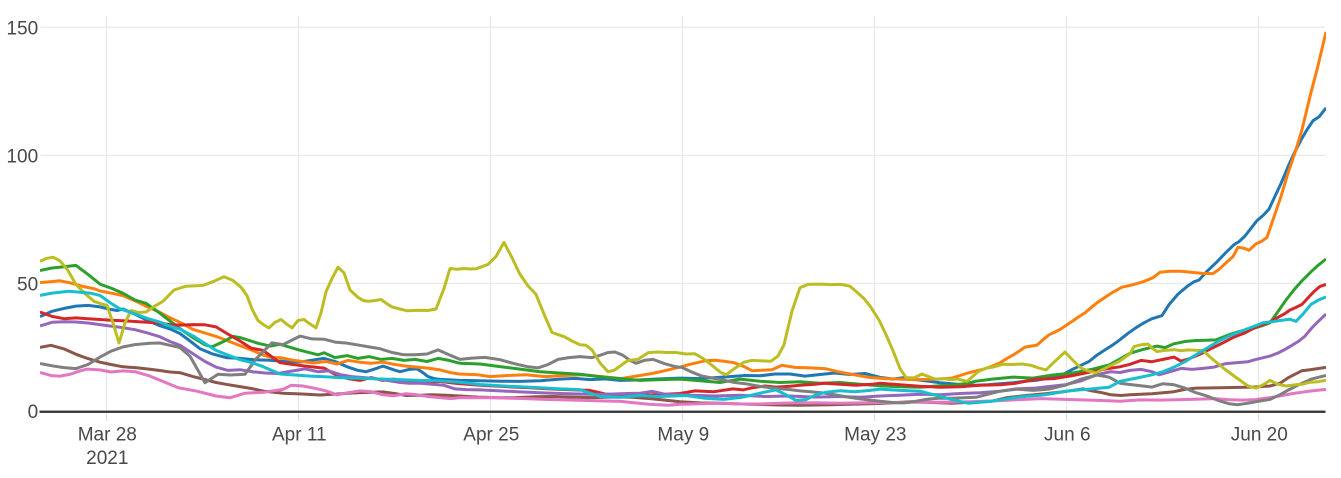  I want to click on svg-text: 0, so click(33, 412).